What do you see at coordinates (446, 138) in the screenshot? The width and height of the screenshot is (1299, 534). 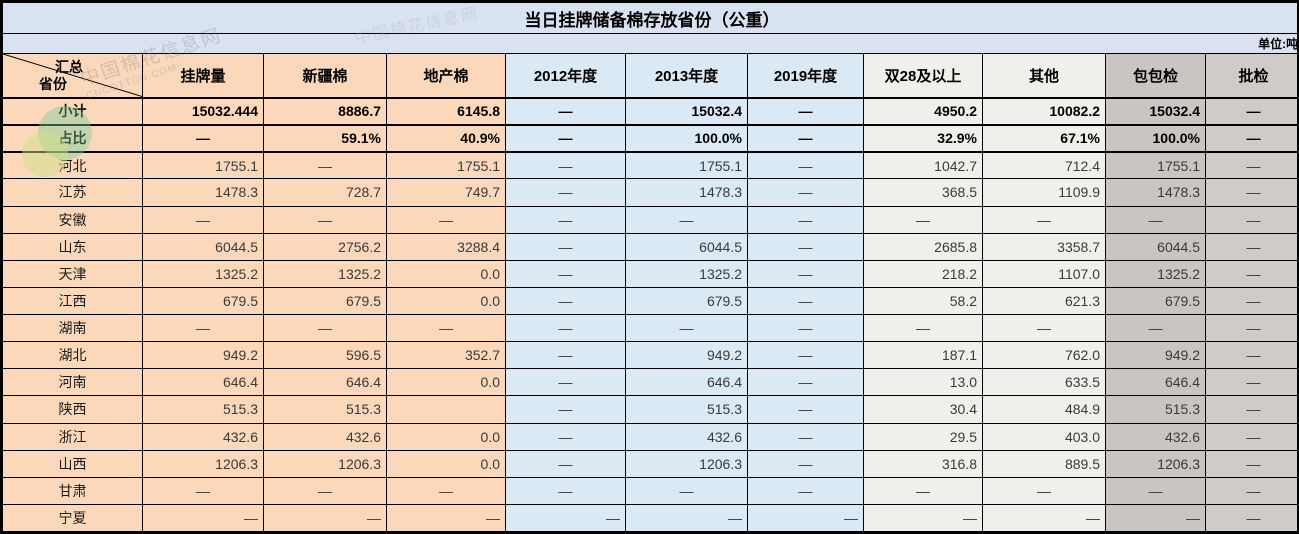 I see `data-cell: 40.9%` at bounding box center [446, 138].